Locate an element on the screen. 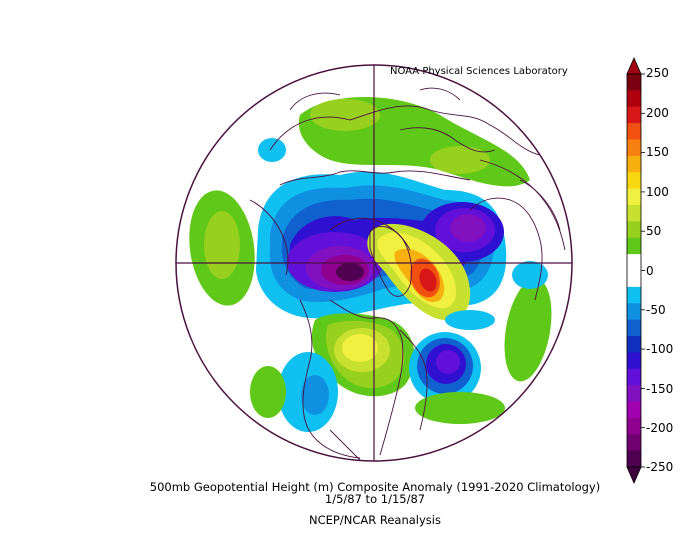 Image resolution: width=700 pixels, height=542 pixels. colorbar-label: 50 is located at coordinates (654, 231).